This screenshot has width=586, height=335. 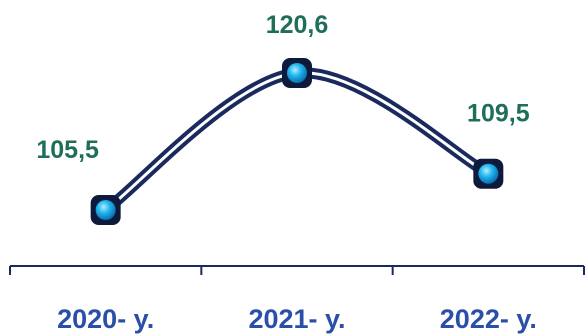 I want to click on tick-labels: 2020- y. 2021- y. 2022- y., so click(x=297, y=319).